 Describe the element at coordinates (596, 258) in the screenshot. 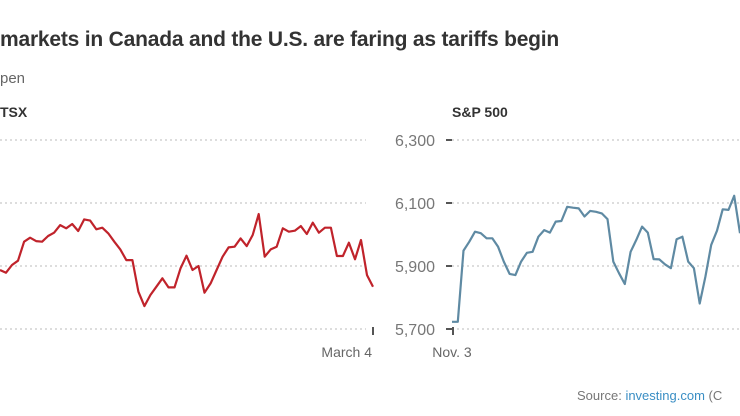

I see `sp500-series-line` at that location.